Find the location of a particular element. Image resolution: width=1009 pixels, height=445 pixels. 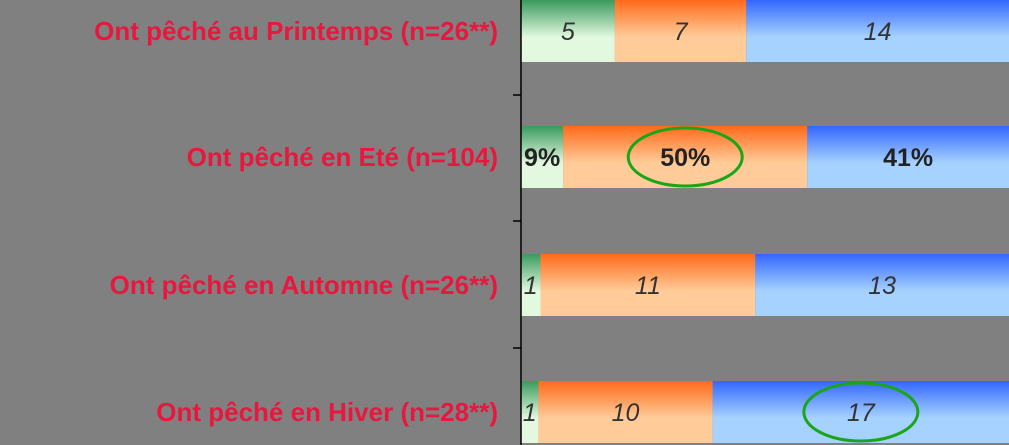

bar-segment-c1-s2 is located at coordinates (908, 157).